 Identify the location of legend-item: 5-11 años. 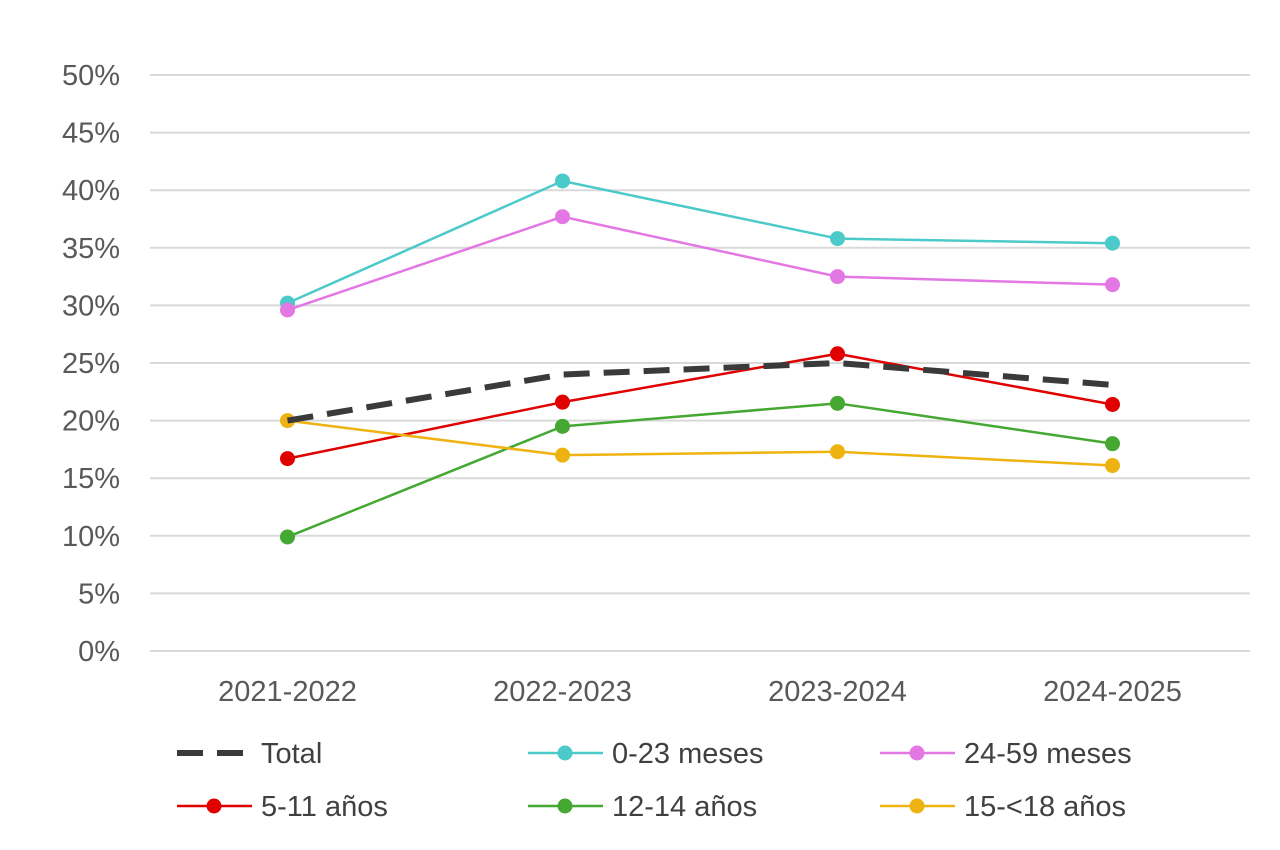
(282, 807).